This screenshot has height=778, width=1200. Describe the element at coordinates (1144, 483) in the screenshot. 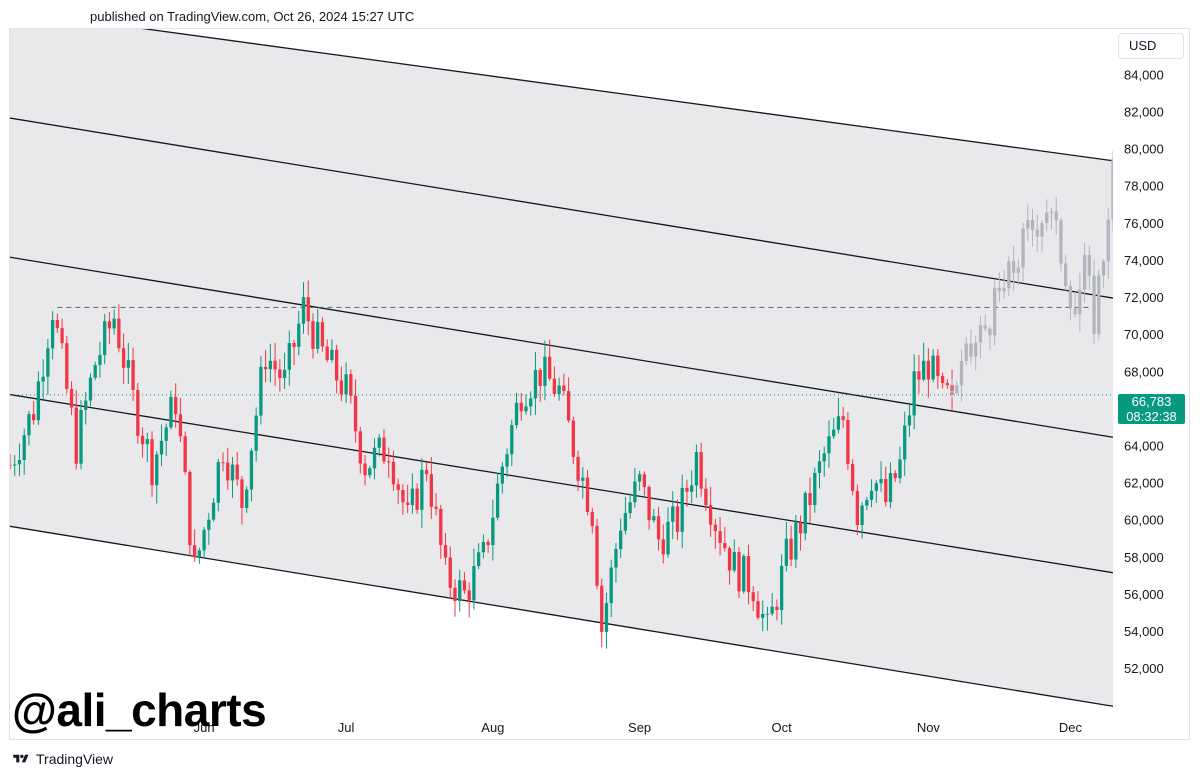

I see `y-tick-label: 62,000` at that location.